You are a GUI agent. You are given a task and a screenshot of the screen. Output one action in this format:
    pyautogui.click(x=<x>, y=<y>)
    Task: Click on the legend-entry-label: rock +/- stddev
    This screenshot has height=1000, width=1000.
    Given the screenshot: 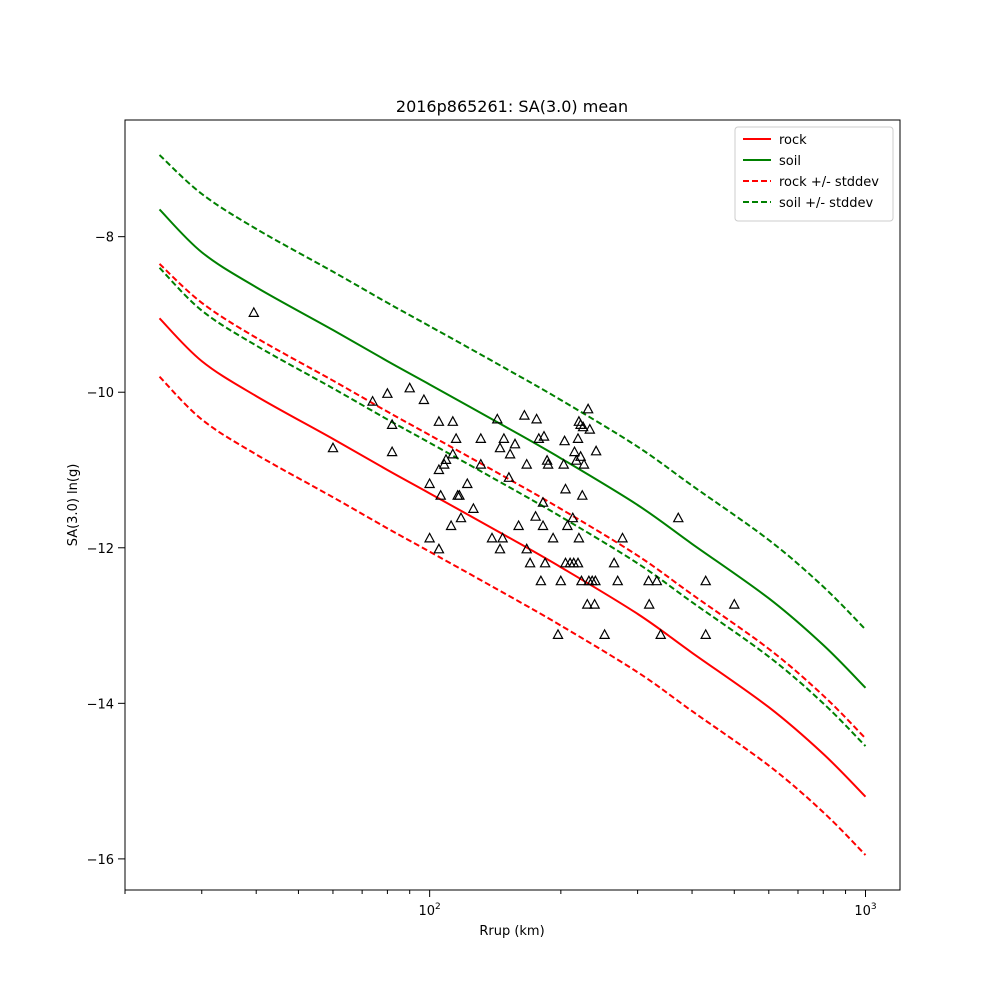 What is the action you would take?
    pyautogui.click(x=829, y=182)
    